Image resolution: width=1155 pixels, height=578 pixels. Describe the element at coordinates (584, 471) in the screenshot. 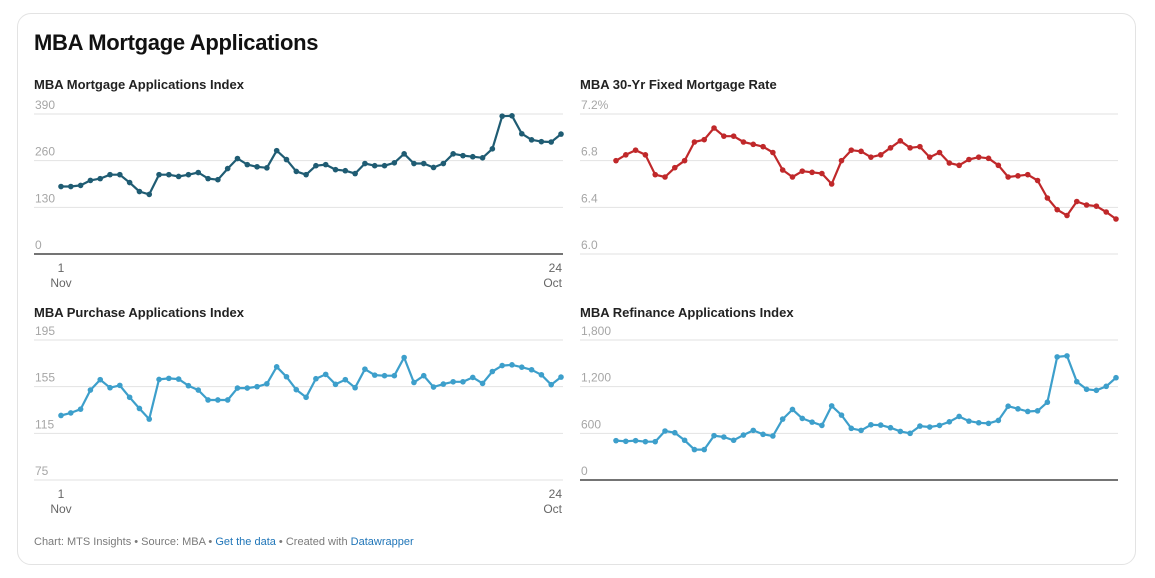

I see `y-tick-label: 0` at that location.